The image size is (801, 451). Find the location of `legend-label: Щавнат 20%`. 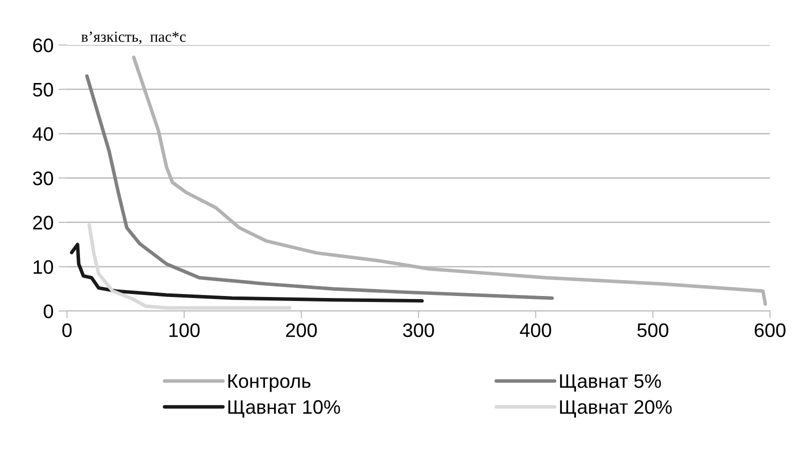

legend-label: Щавнат 20% is located at coordinates (616, 409).